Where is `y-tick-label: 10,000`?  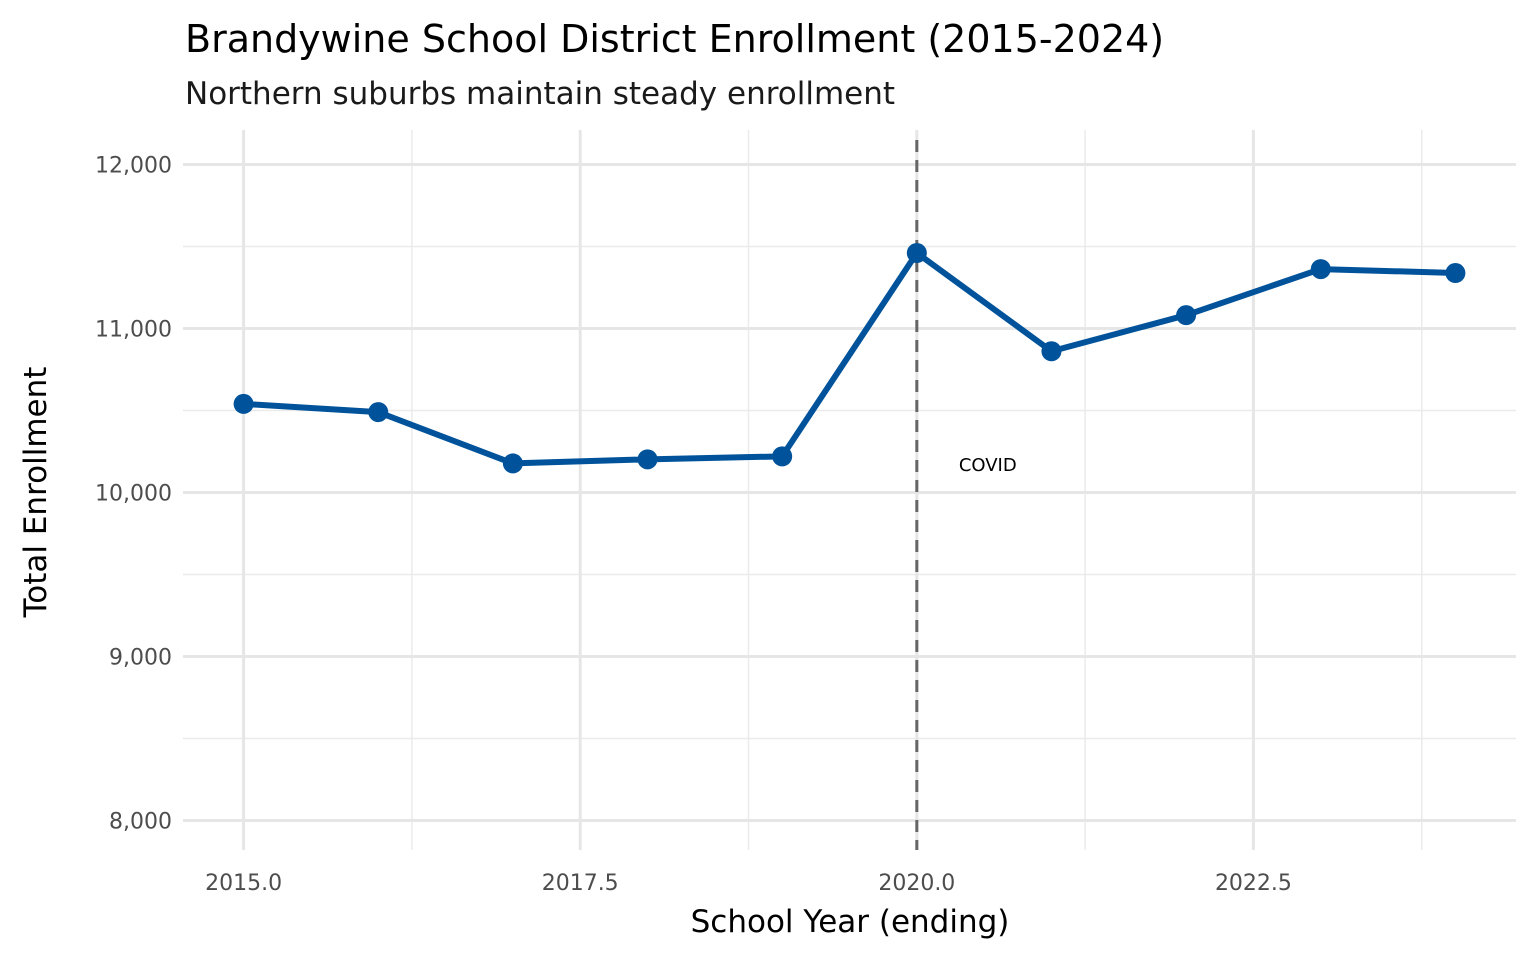 y-tick-label: 10,000 is located at coordinates (133, 493).